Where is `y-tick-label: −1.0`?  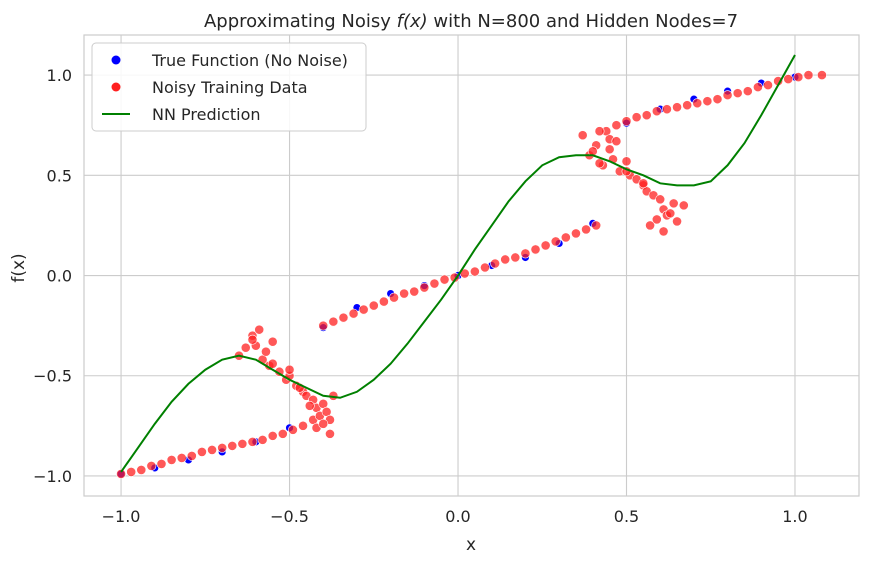
y-tick-label: −1.0 is located at coordinates (52, 476).